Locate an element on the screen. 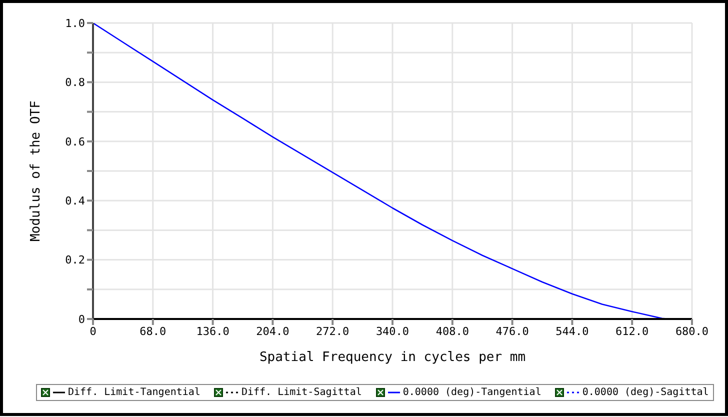  y-tick-label: 0.8 is located at coordinates (75, 83).